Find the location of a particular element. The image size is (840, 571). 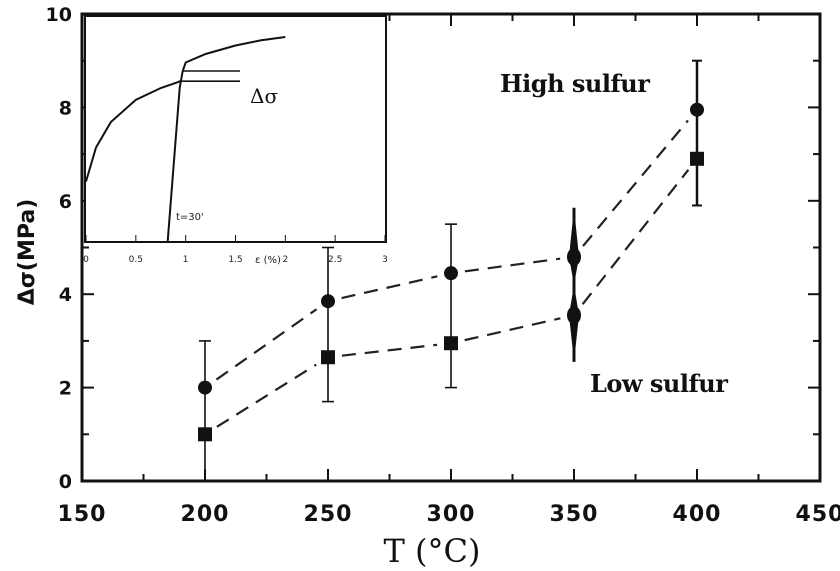

x-tick-label: 300 is located at coordinates (451, 514).